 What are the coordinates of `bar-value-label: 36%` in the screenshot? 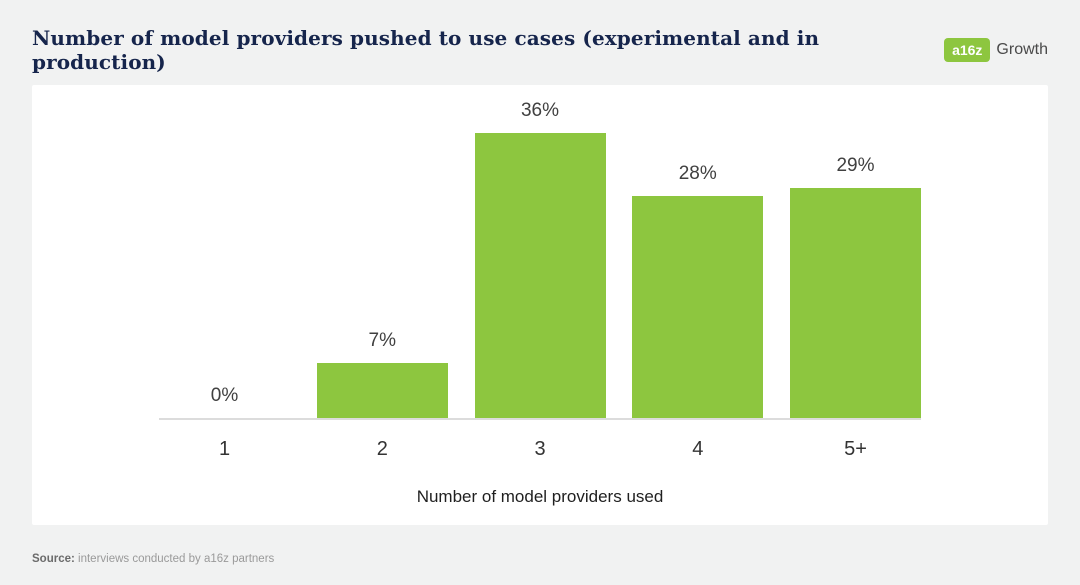 It's located at (540, 111).